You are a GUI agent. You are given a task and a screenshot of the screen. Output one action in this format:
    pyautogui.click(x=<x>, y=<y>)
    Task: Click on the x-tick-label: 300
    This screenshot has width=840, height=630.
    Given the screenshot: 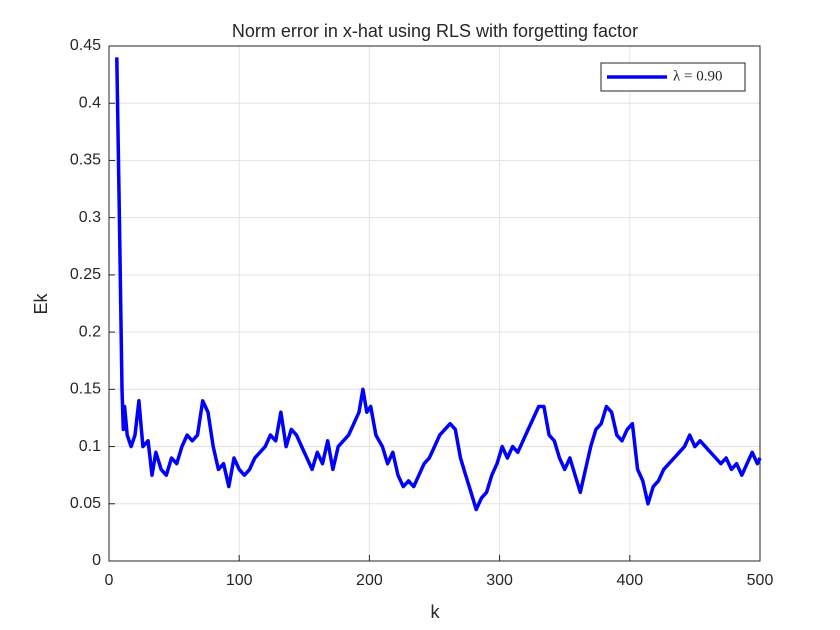 What is the action you would take?
    pyautogui.click(x=499, y=580)
    